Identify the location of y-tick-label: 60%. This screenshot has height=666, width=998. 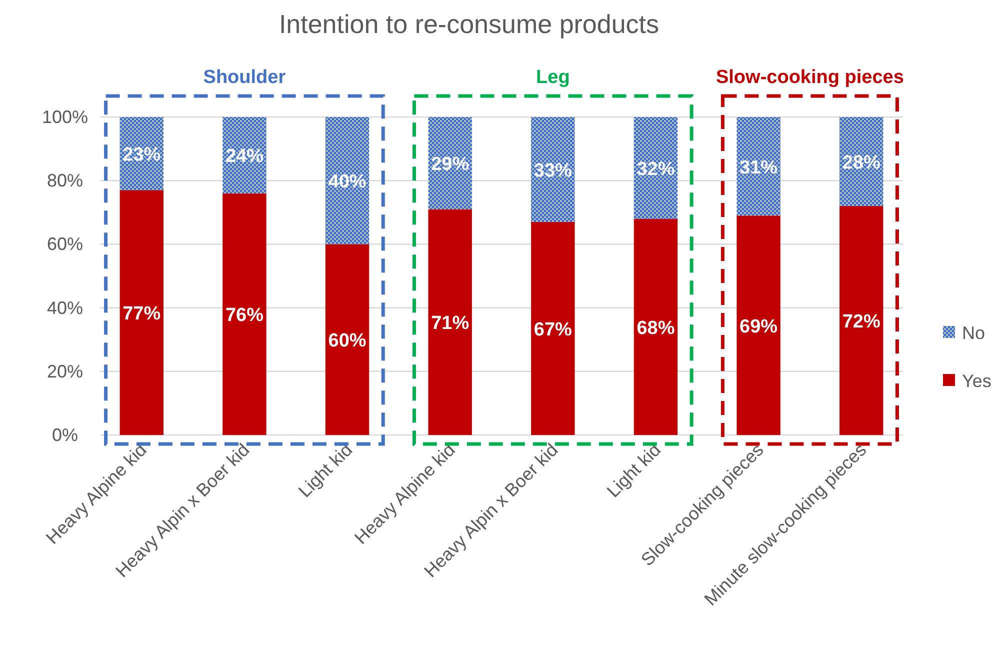
(65, 244).